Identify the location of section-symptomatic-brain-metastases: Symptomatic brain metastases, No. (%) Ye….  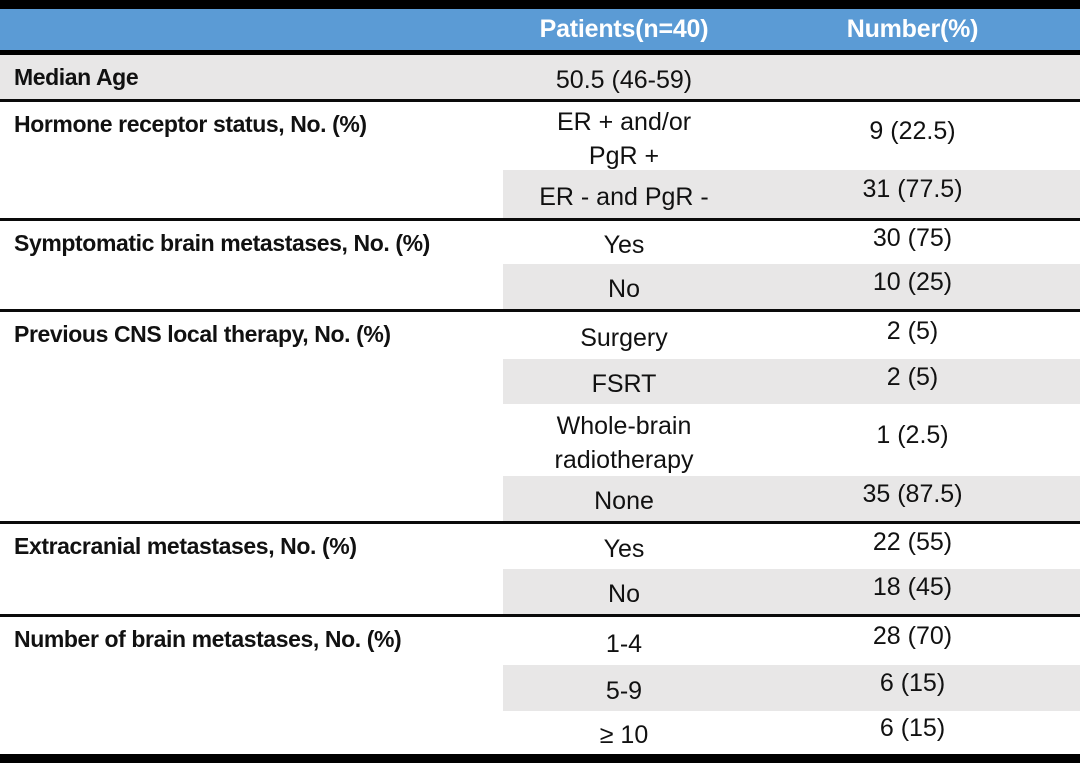
(540, 264).